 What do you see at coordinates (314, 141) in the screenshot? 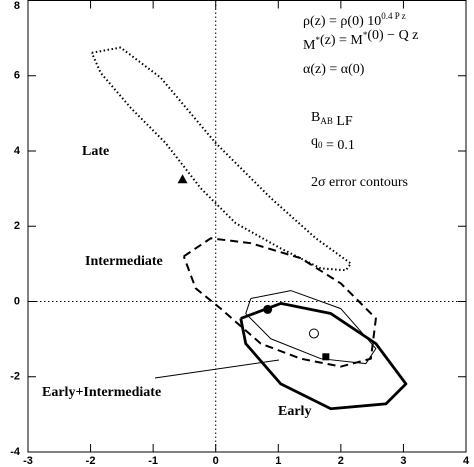
I see `annotation-text: q` at bounding box center [314, 141].